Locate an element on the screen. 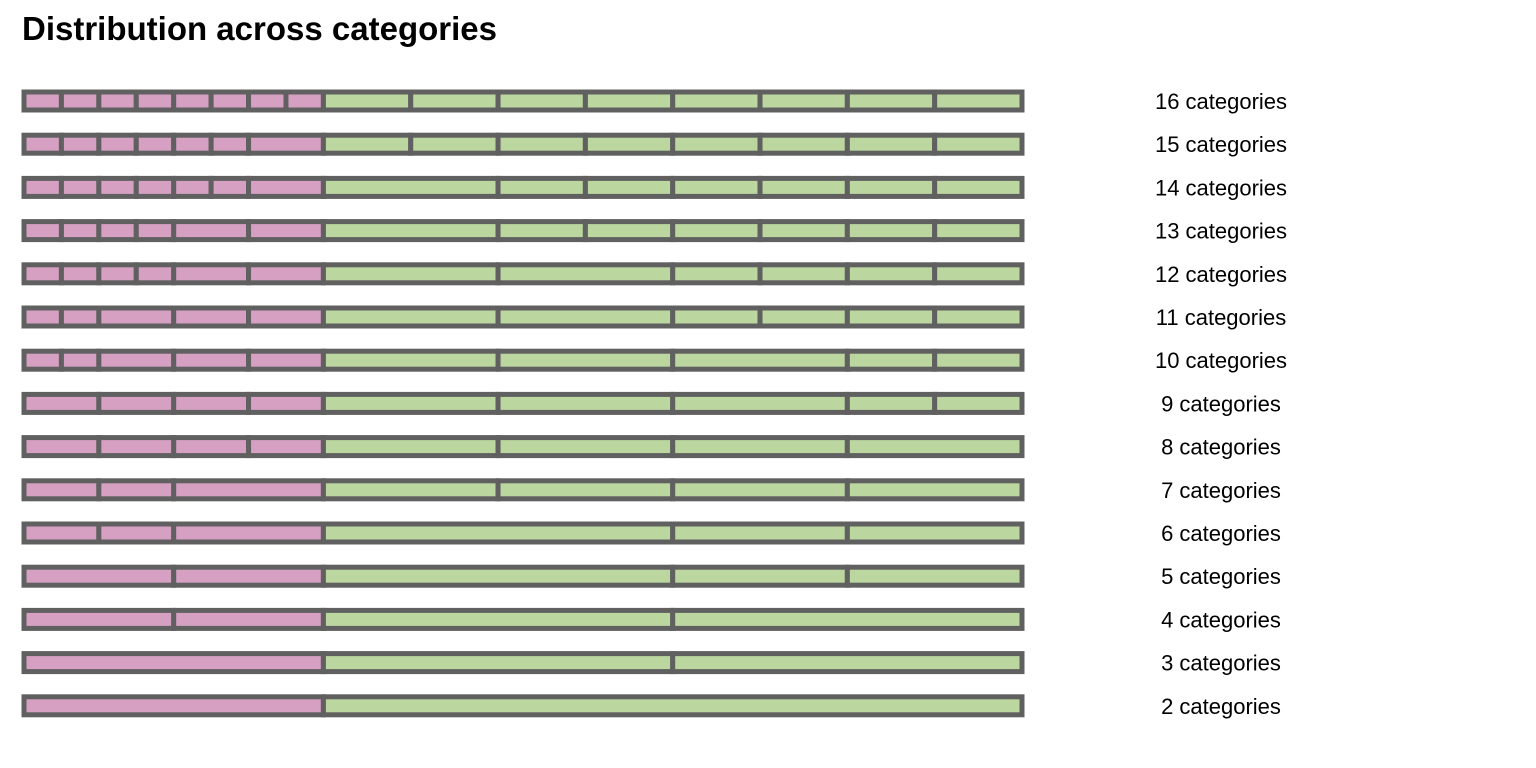 The width and height of the screenshot is (1536, 768). chart-row: 7 categories is located at coordinates (651, 490).